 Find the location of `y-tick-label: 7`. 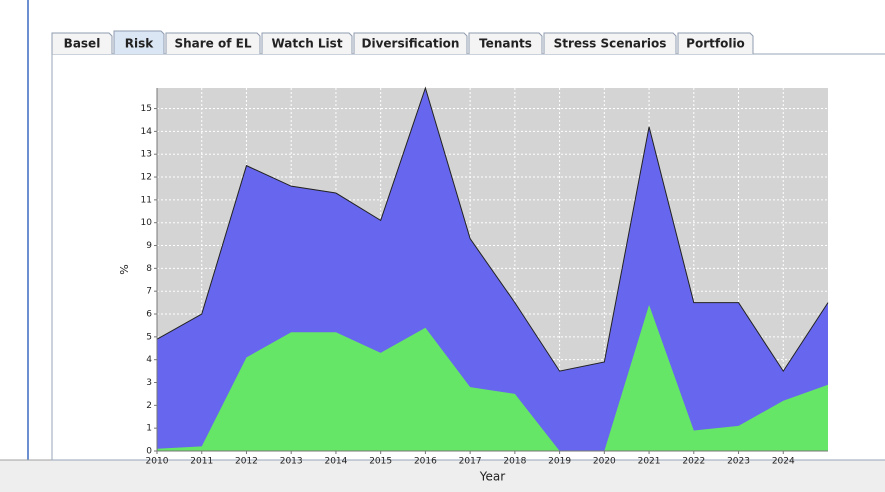

y-tick-label: 7 is located at coordinates (149, 292).